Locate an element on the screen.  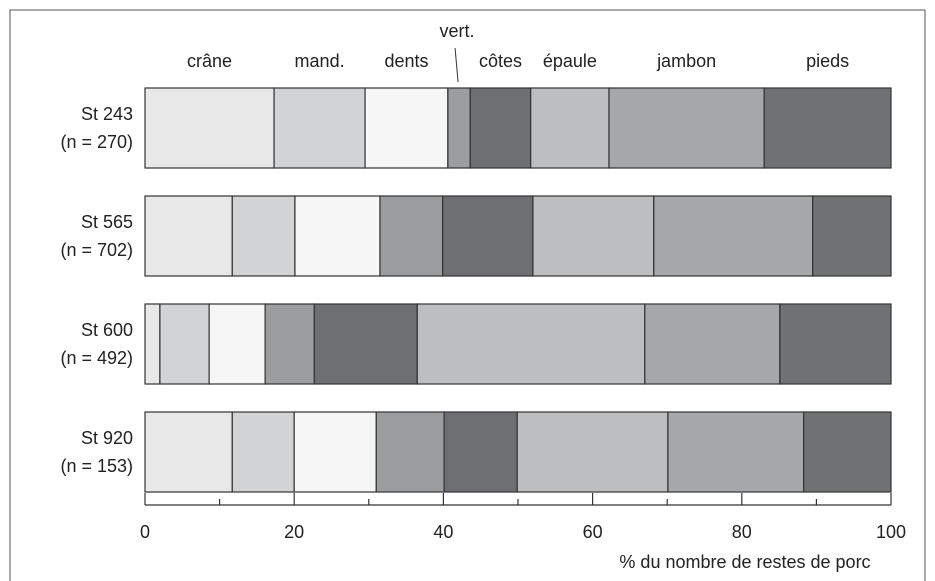
x-tick-label: 60 is located at coordinates (593, 532).